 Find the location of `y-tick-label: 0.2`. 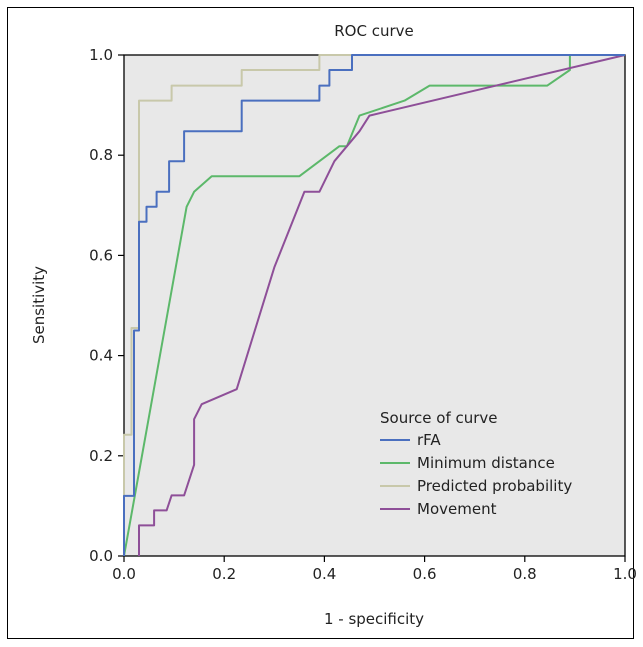

y-tick-label: 0.2 is located at coordinates (101, 456).